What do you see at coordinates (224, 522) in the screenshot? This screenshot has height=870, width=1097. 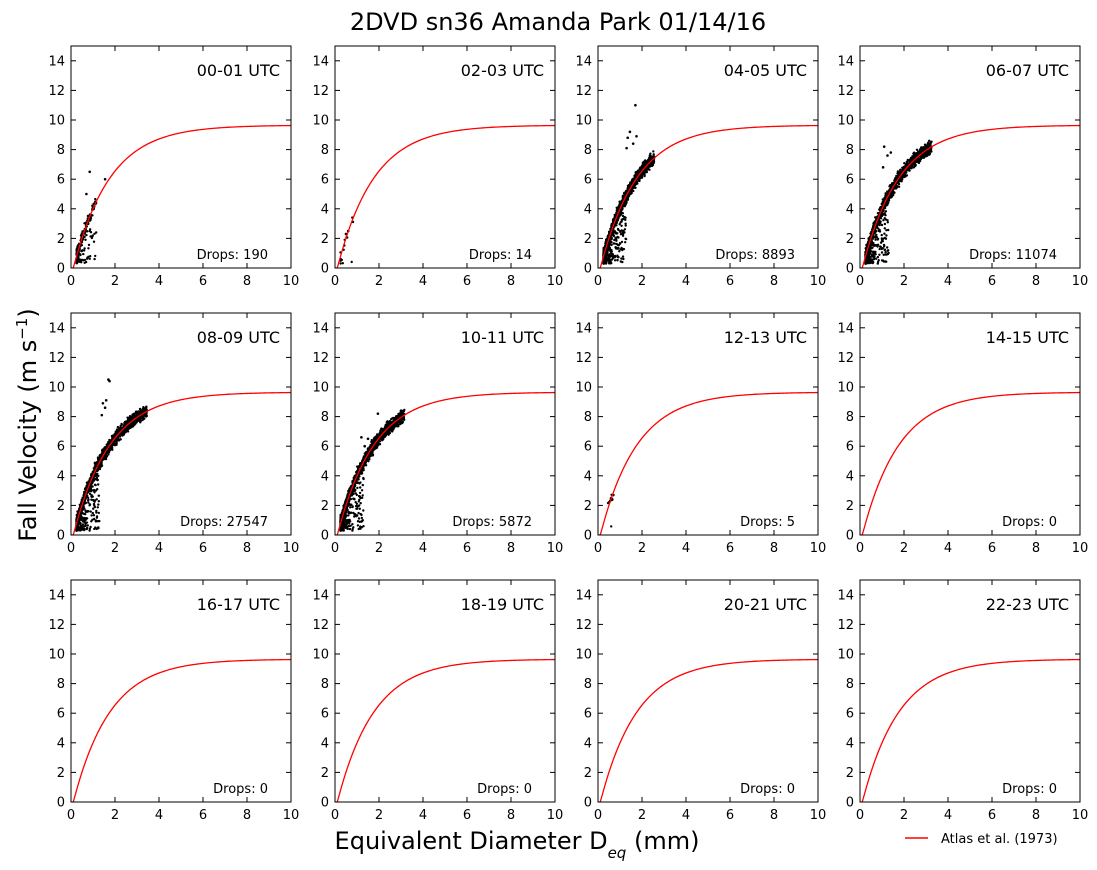 I see `panel-drops-label: Drops: 27547` at bounding box center [224, 522].